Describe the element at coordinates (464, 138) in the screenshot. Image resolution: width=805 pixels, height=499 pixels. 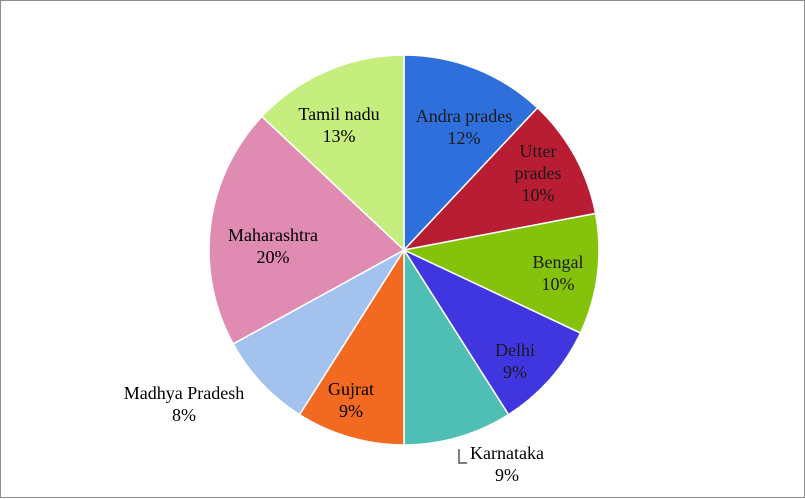
I see `slice-percent: 12%` at that location.